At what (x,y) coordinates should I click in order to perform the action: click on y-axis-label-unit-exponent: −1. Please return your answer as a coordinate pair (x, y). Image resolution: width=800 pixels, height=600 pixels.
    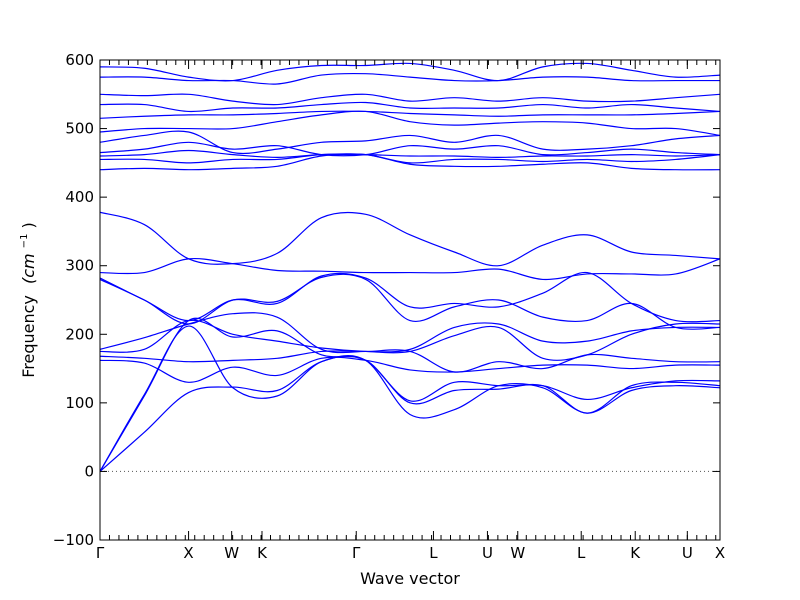
    Looking at the image, I should click on (24, 241).